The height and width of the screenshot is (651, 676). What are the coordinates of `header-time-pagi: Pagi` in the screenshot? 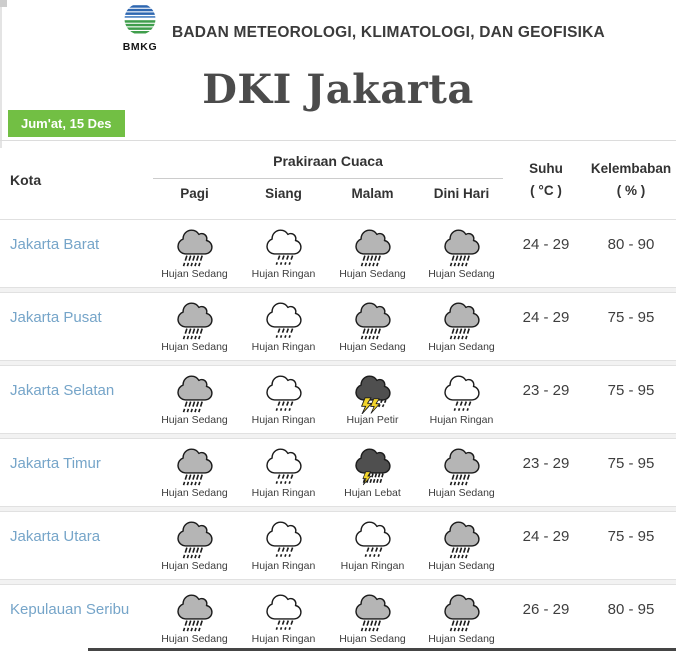 It's located at (194, 193).